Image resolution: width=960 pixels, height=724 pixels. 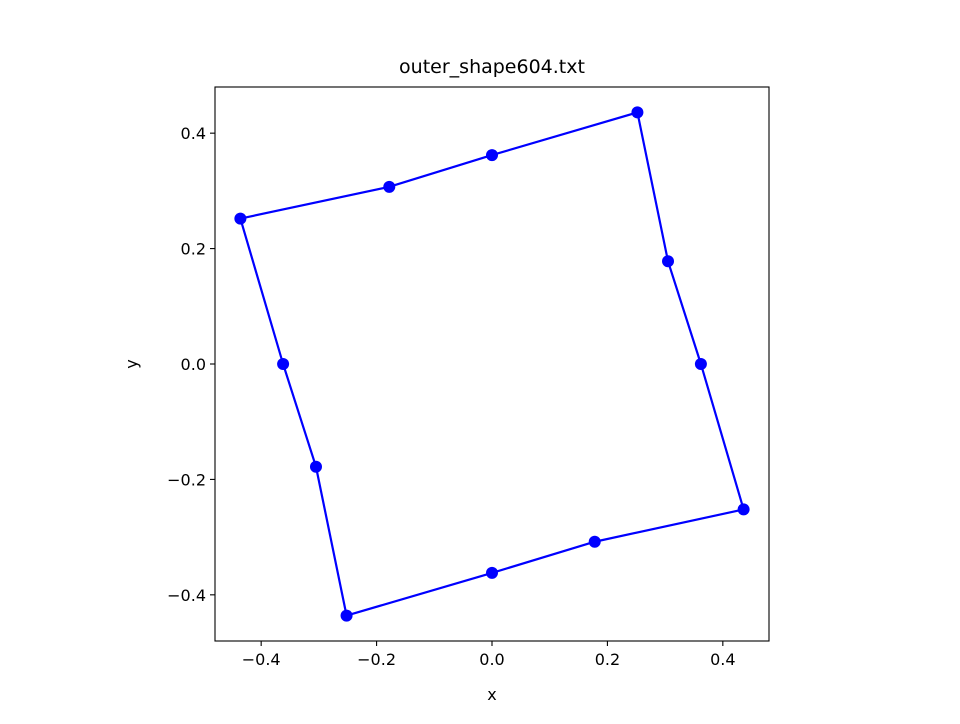 What do you see at coordinates (261, 659) in the screenshot?
I see `x-tick-label: −0.4` at bounding box center [261, 659].